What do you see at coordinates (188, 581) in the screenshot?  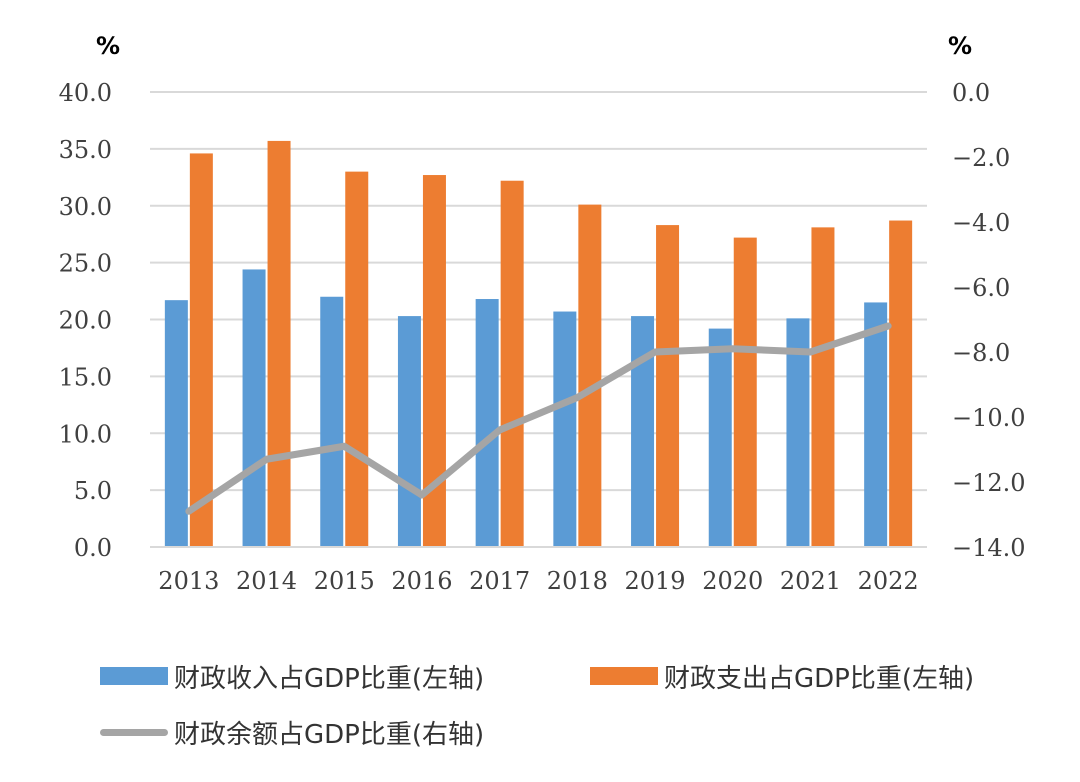 I see `x-tick-label: 2013` at bounding box center [188, 581].